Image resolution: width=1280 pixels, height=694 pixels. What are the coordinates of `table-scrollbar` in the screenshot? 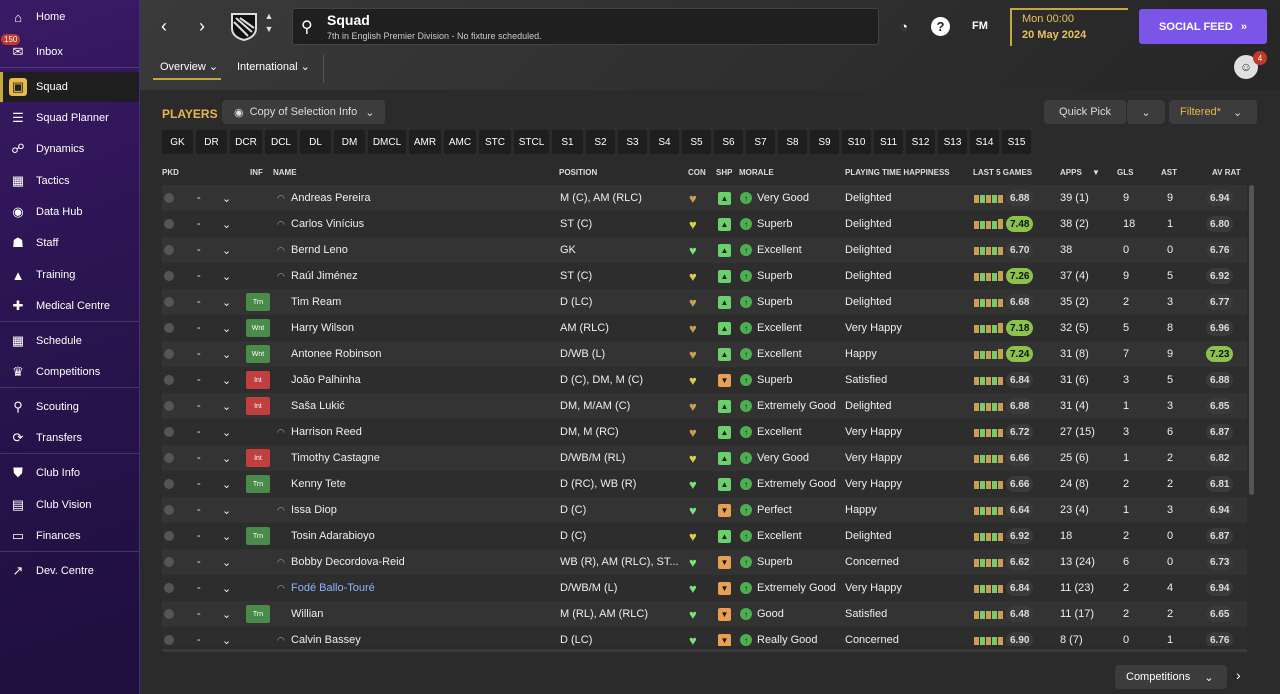 It's located at (1251, 340).